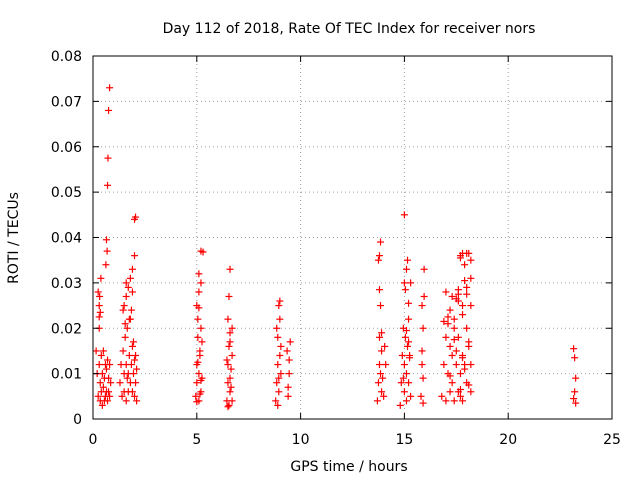 This screenshot has height=480, width=640. I want to click on y-axis-title: ROTI / TECUs, so click(14, 238).